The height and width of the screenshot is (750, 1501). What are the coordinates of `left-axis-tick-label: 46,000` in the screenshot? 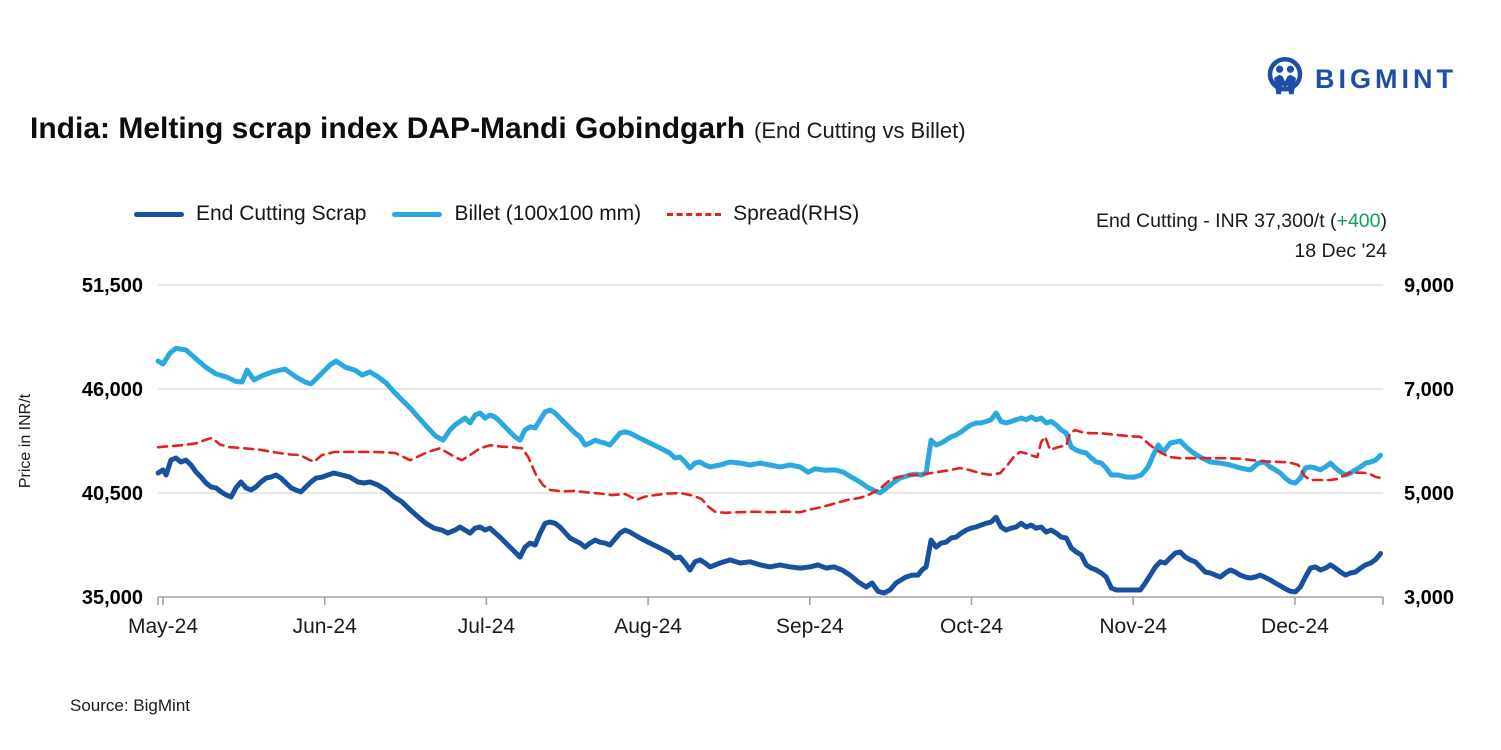 It's located at (112, 390).